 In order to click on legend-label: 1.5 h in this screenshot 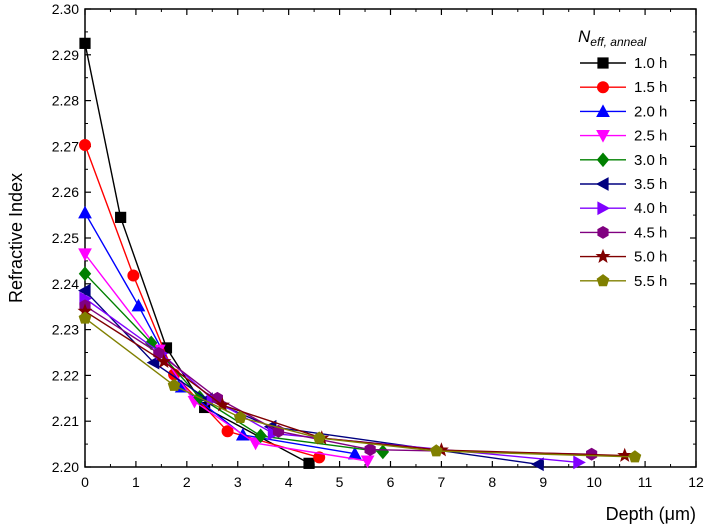, I will do `click(650, 87)`.